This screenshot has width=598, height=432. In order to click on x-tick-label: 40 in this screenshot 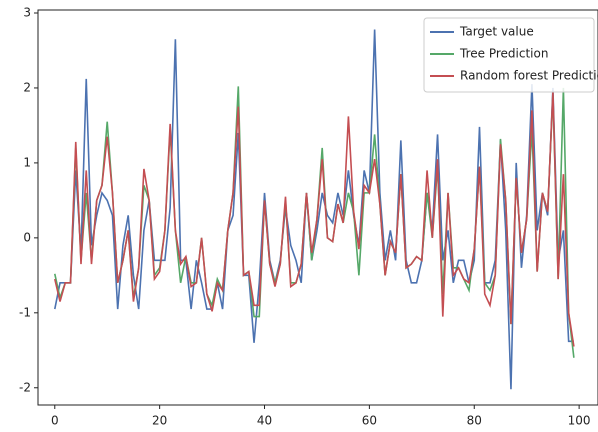, I will do `click(264, 421)`.